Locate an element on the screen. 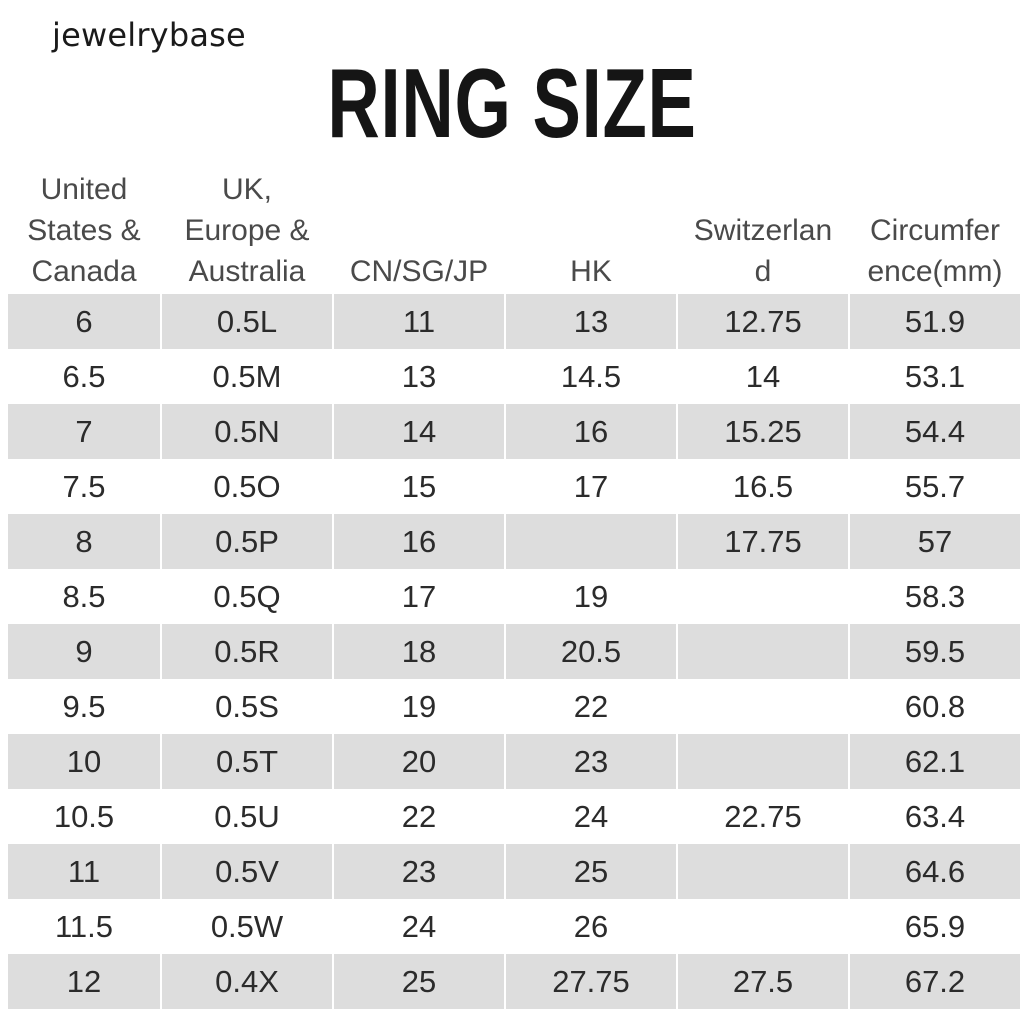  cell-uk-europe-australia: 0.5V is located at coordinates (247, 871).